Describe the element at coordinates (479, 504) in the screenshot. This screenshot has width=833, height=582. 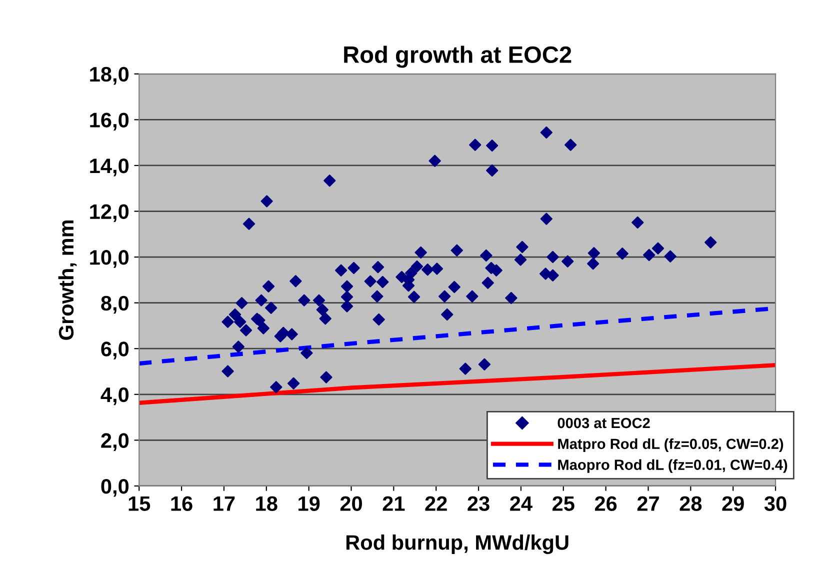
I see `x-tick-label: 23` at that location.